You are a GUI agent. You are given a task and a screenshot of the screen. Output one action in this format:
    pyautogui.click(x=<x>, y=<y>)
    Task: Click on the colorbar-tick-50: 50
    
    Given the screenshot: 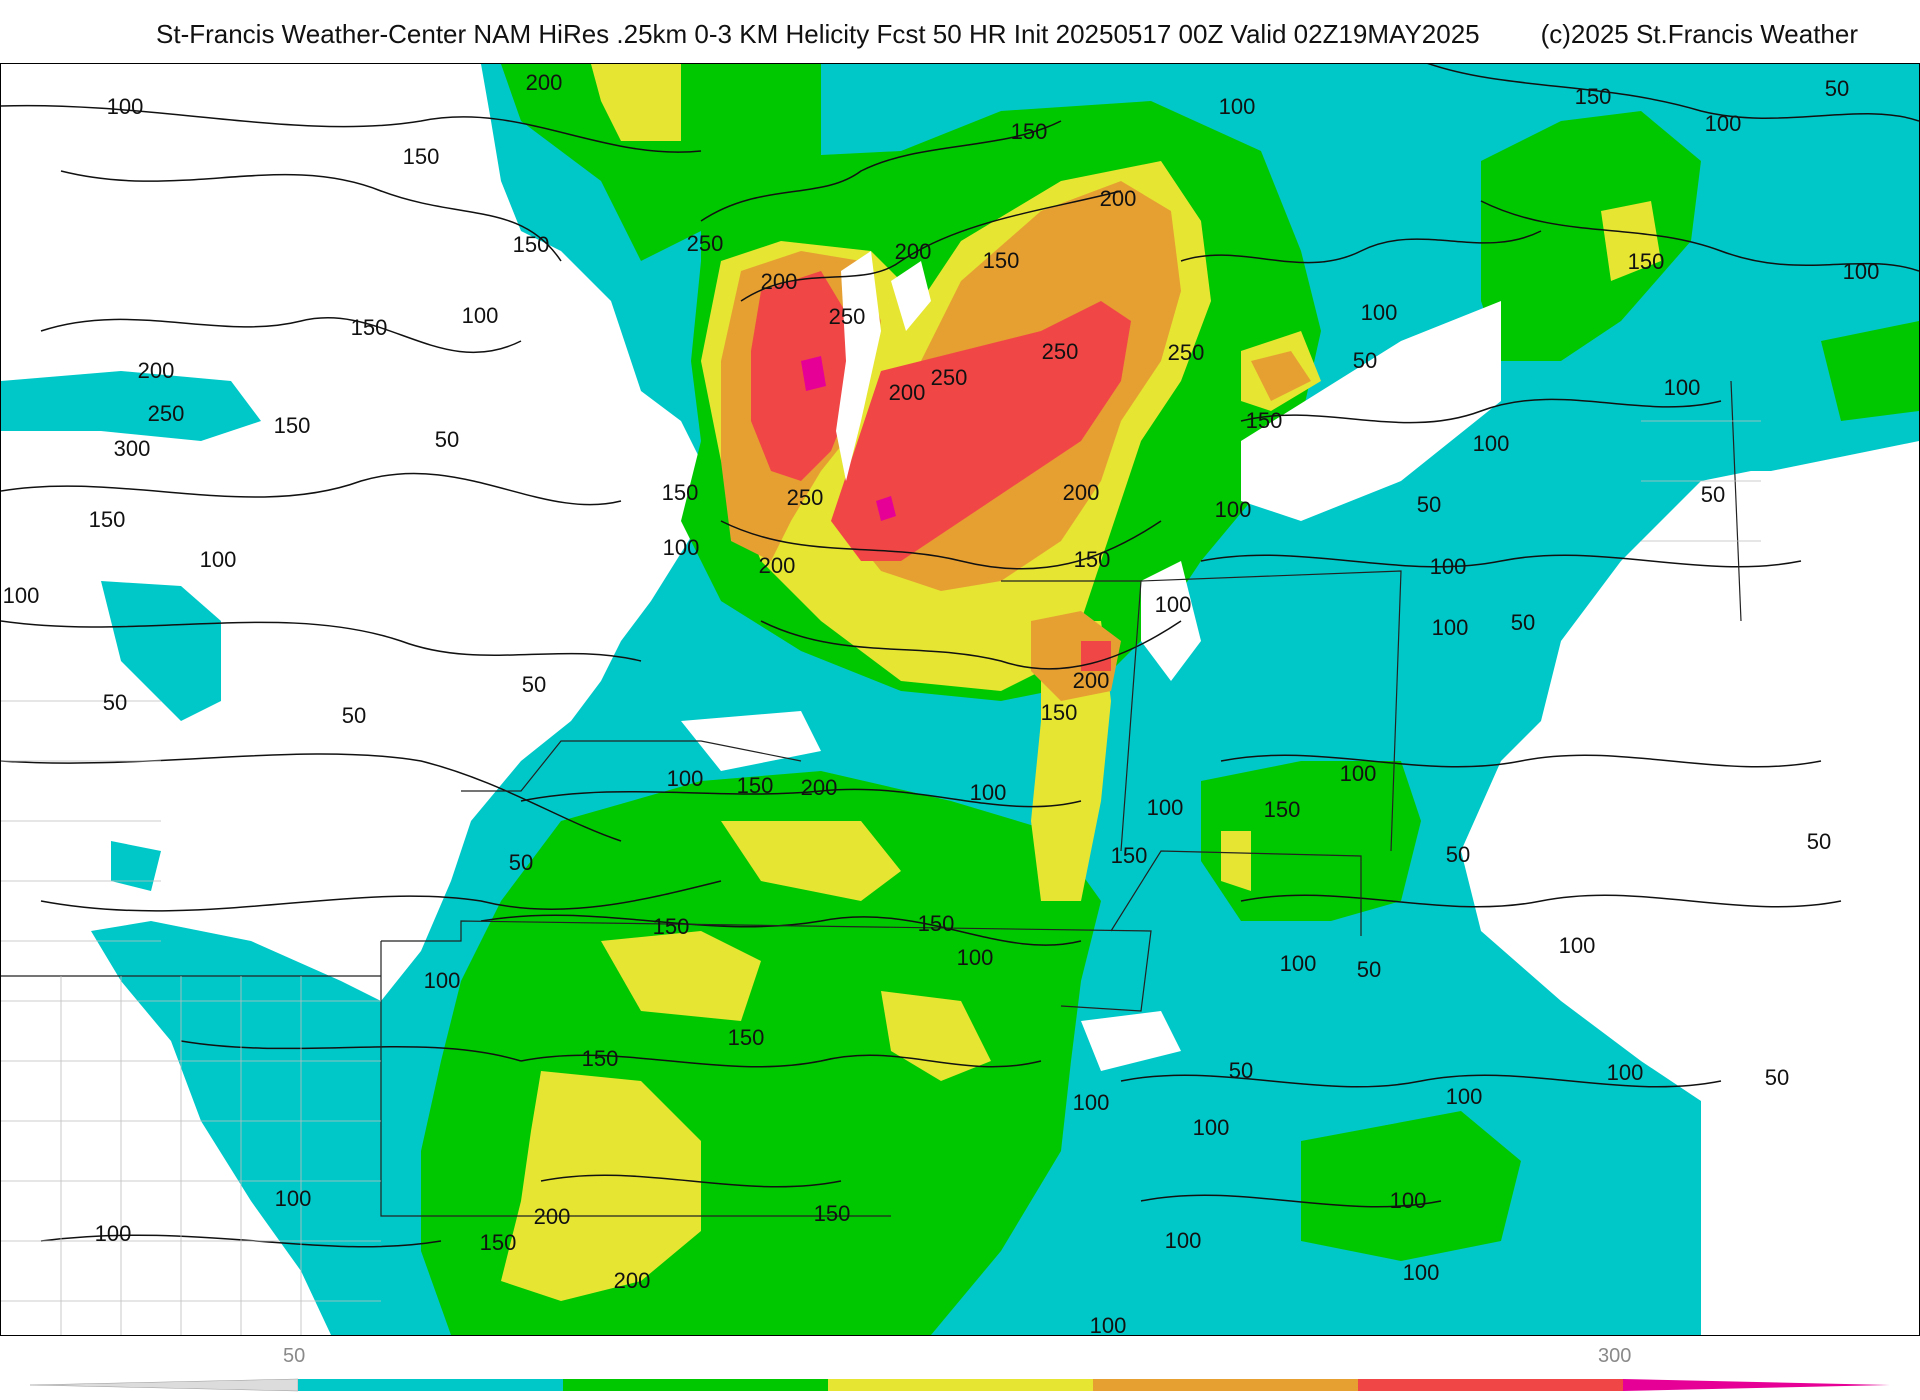 What is the action you would take?
    pyautogui.click(x=294, y=1356)
    